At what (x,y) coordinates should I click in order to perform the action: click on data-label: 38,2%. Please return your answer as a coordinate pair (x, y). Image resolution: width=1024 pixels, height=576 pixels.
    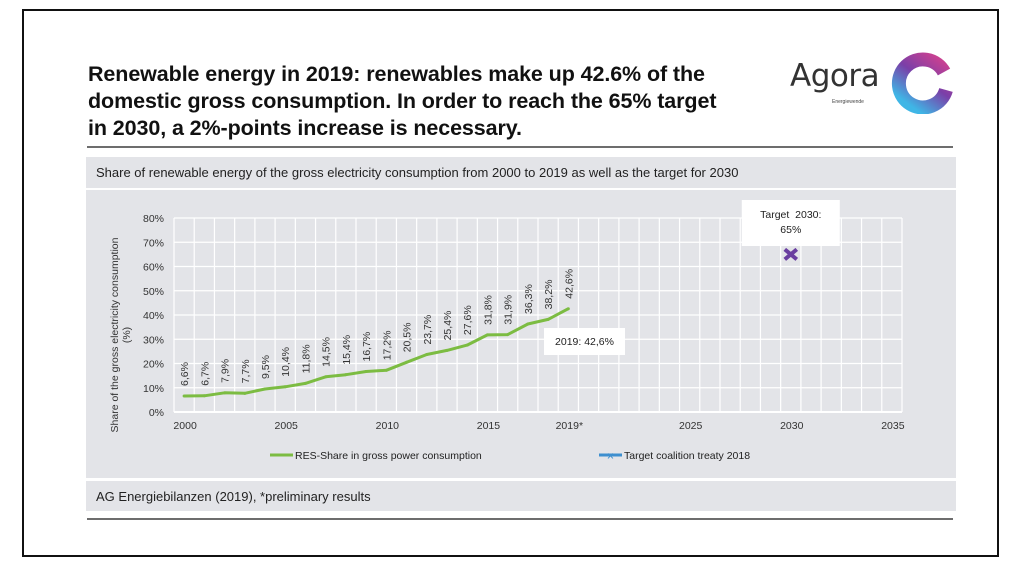
    Looking at the image, I should click on (549, 295).